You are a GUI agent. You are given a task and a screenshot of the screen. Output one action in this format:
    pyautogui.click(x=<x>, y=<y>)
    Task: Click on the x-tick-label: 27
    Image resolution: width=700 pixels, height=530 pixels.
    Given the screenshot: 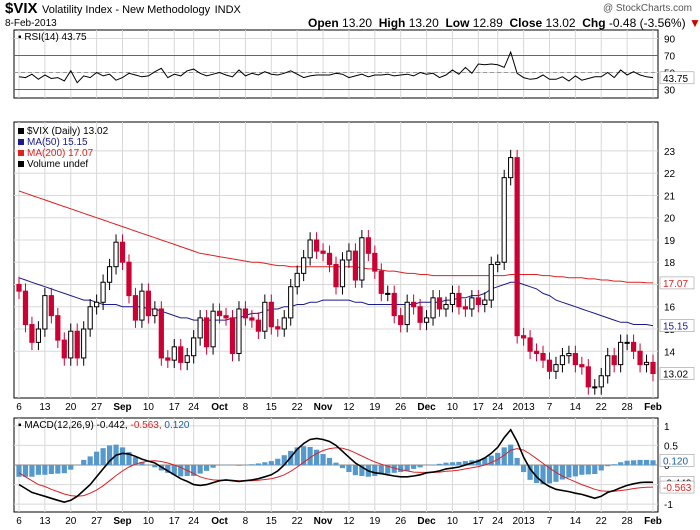 What is the action you would take?
    pyautogui.click(x=97, y=407)
    